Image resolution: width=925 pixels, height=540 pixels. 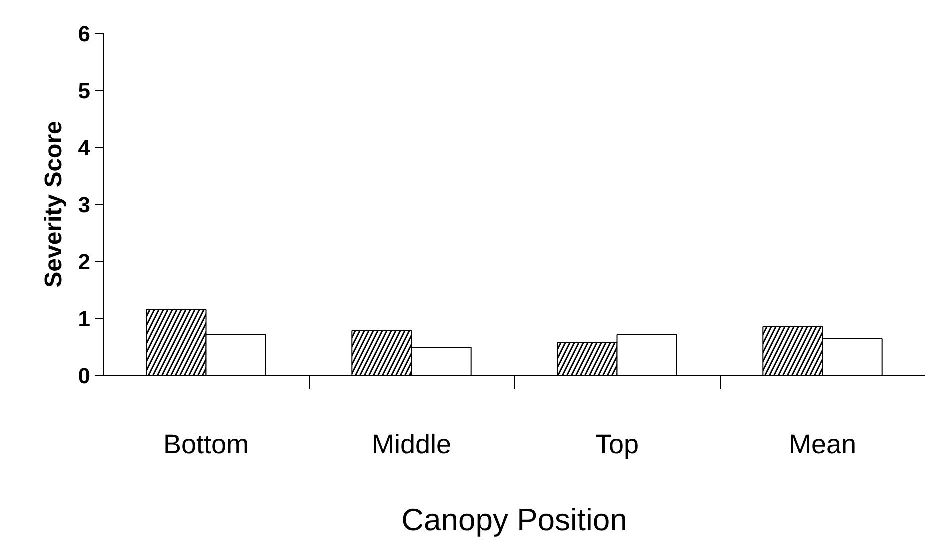 I want to click on y-tick-label: 4, so click(x=85, y=148).